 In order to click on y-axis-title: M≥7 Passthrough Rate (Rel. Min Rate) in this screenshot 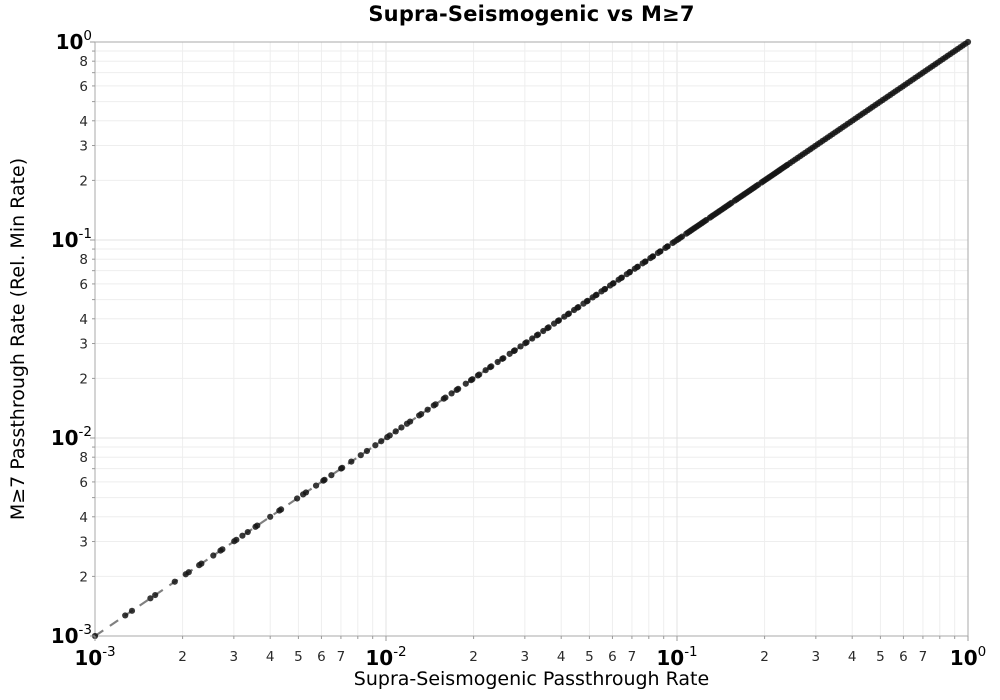, I will do `click(18, 339)`.